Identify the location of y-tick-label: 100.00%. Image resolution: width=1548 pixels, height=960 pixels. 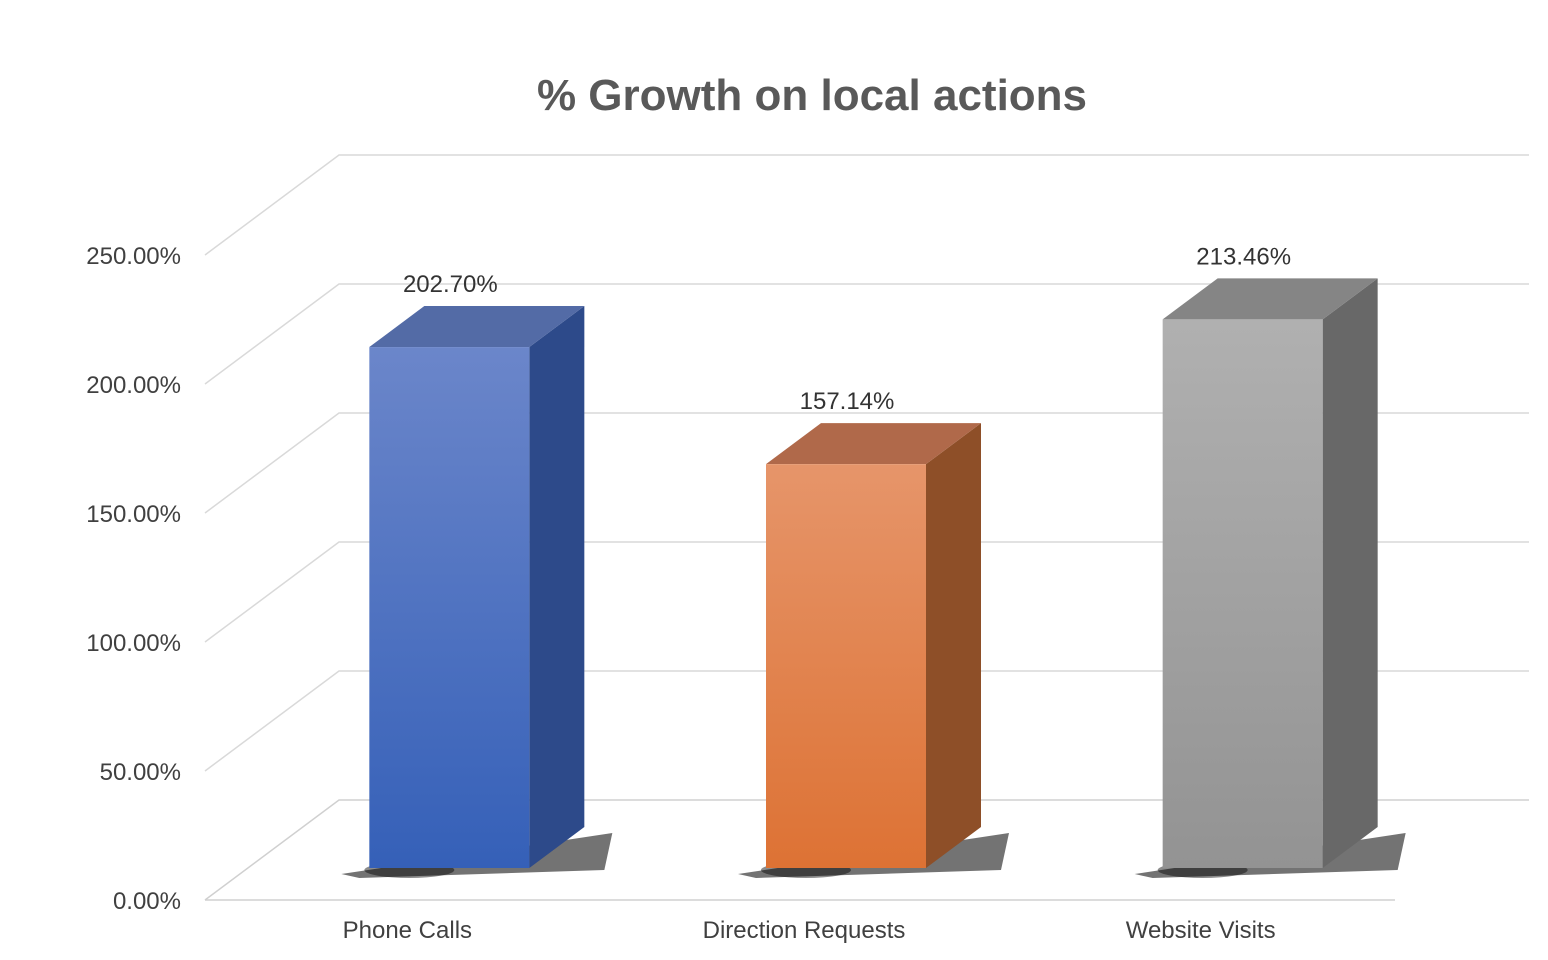
(133, 643).